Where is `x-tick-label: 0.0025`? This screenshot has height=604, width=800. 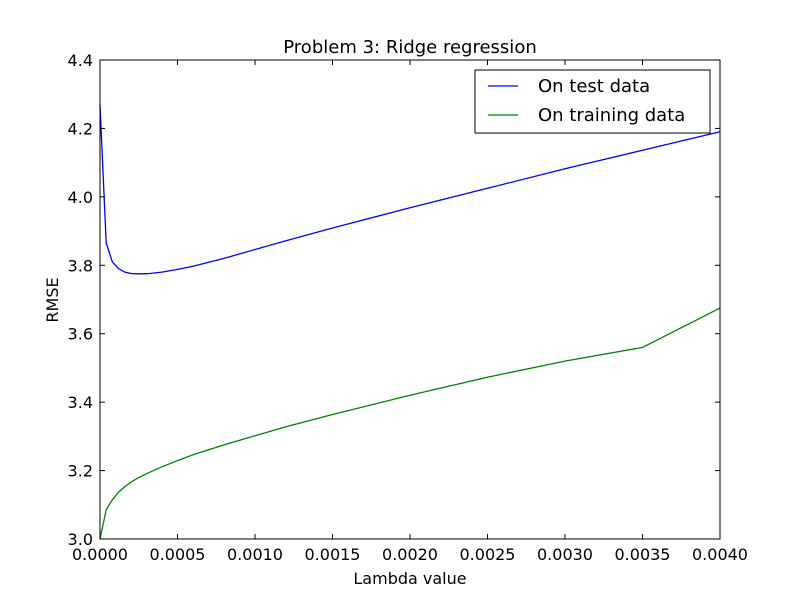
x-tick-label: 0.0025 is located at coordinates (488, 554).